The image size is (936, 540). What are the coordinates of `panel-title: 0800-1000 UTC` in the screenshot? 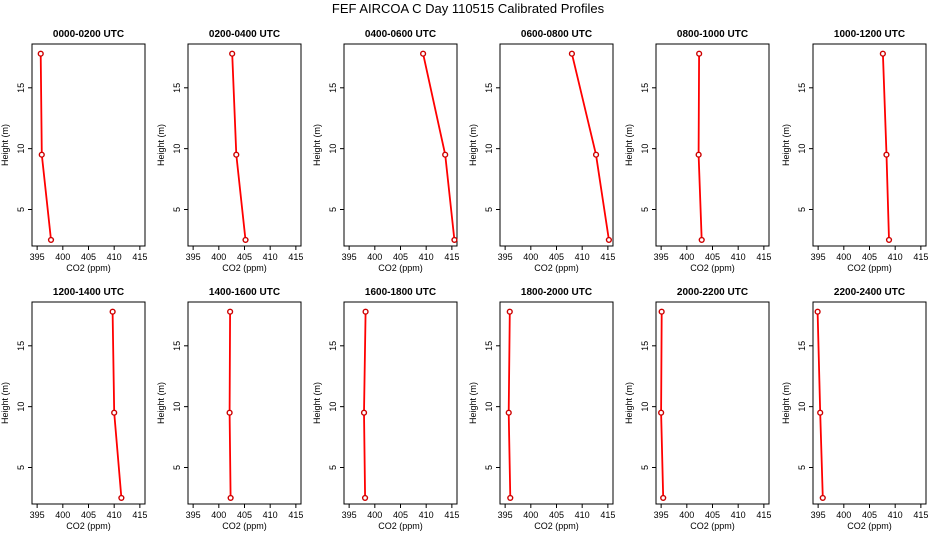 It's located at (712, 34).